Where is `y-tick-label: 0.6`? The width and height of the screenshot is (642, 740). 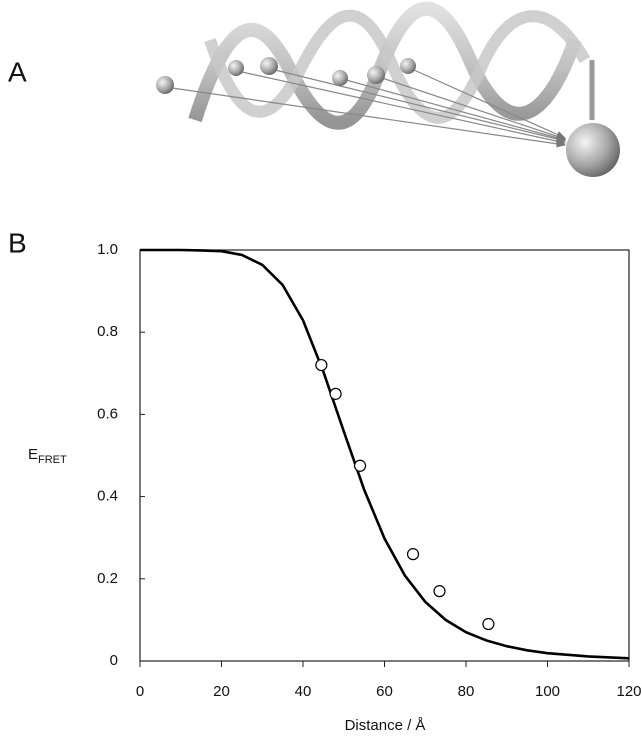 y-tick-label: 0.6 is located at coordinates (107, 413).